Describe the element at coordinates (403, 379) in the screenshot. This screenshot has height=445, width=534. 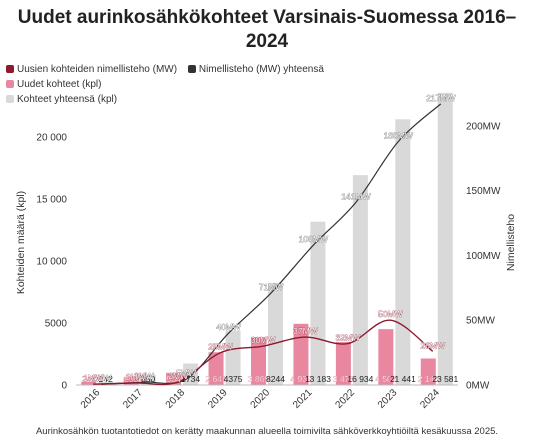
I see `label-total-count: 21 441` at that location.